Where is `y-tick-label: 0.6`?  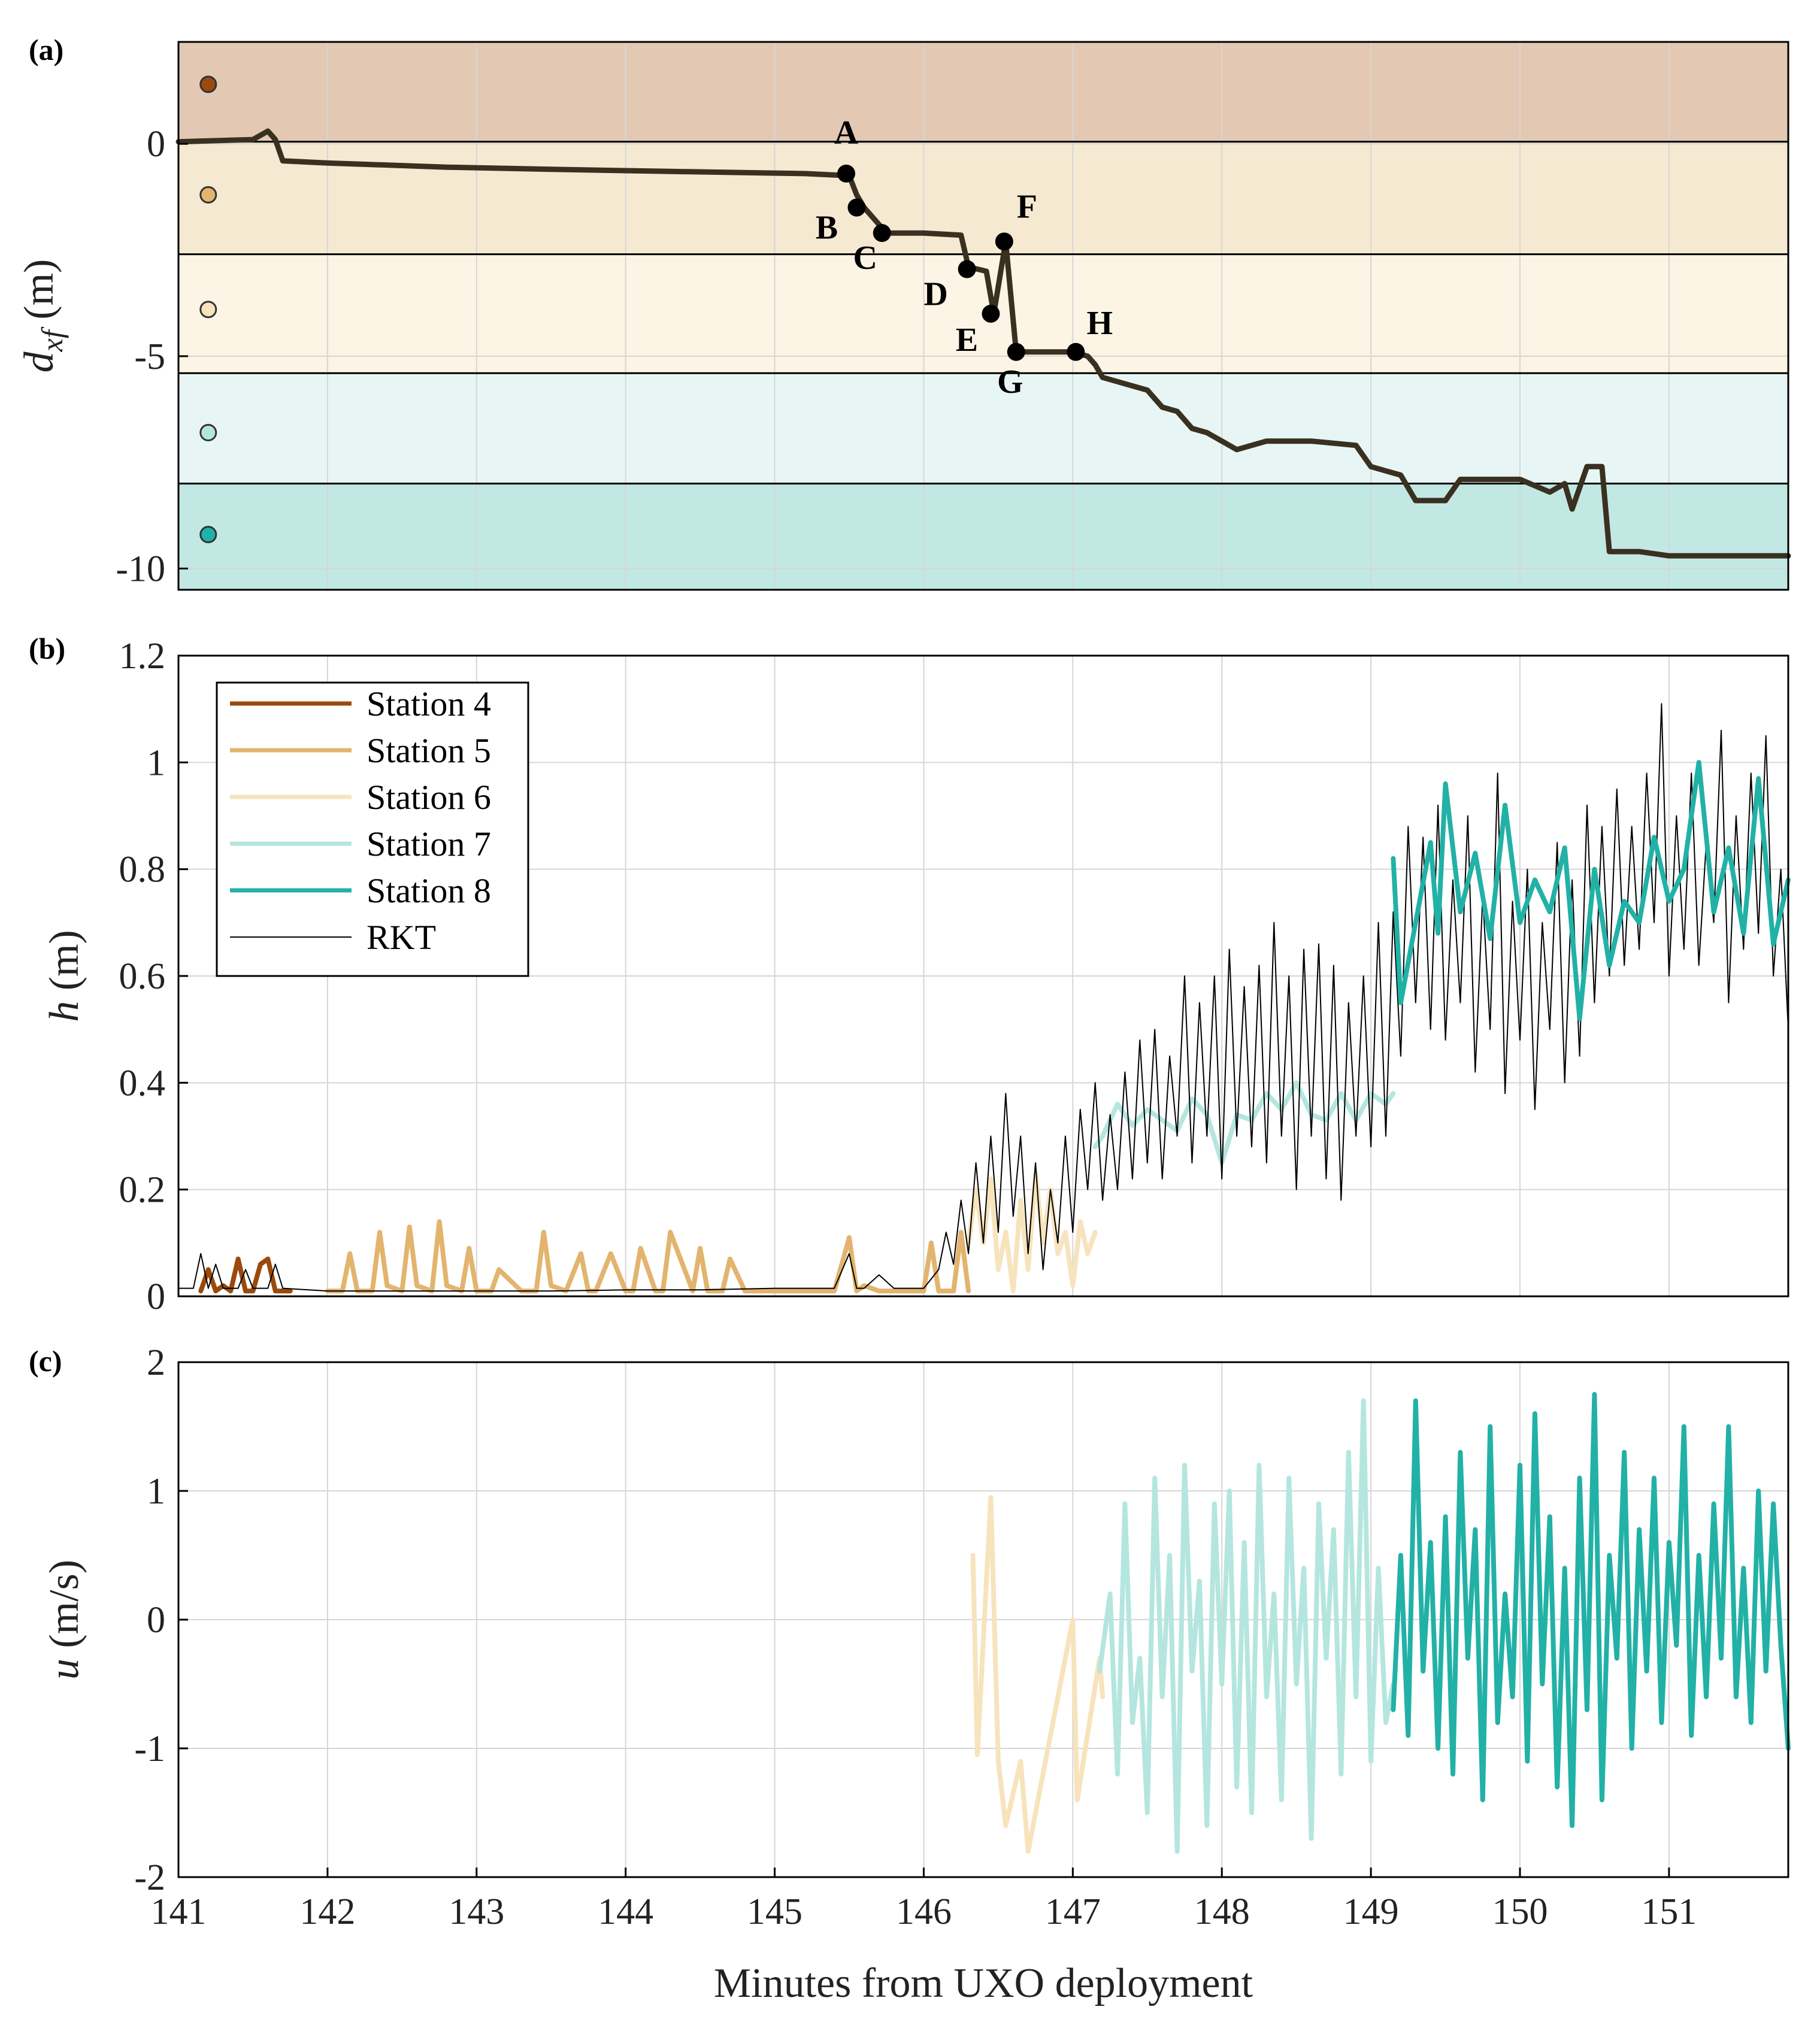
y-tick-label: 0.6 is located at coordinates (142, 977).